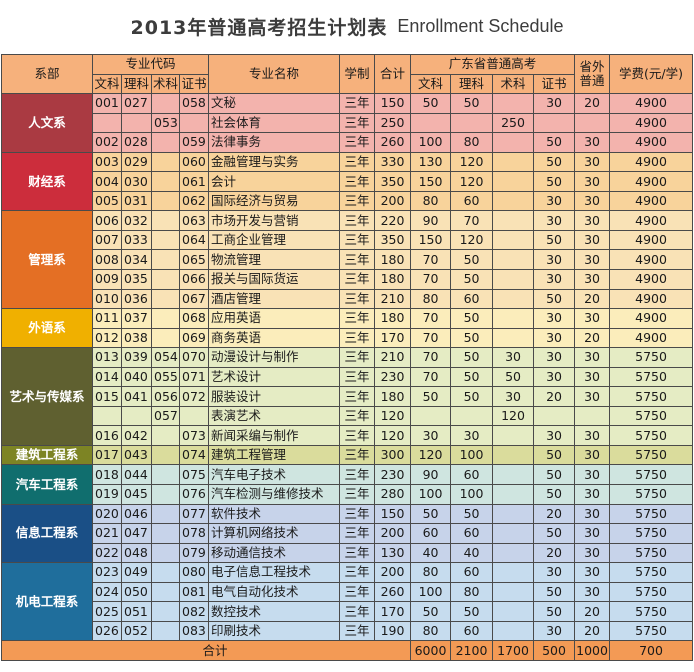 The height and width of the screenshot is (672, 694). Describe the element at coordinates (513, 123) in the screenshot. I see `gd-shu-cell: 250` at that location.